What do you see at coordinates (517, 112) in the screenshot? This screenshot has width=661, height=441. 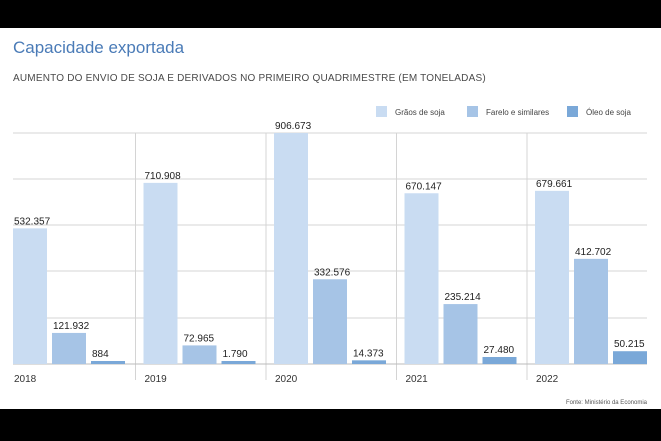 I see `legend-label: Farelo e similares` at bounding box center [517, 112].